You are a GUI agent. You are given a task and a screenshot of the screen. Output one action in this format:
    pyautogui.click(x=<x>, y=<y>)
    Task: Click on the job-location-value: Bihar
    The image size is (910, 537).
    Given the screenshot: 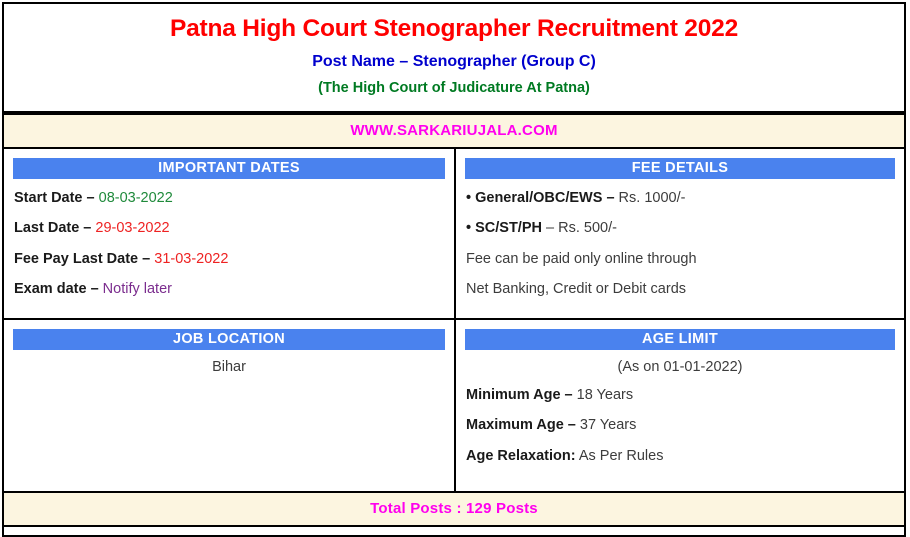 What is the action you would take?
    pyautogui.click(x=229, y=366)
    